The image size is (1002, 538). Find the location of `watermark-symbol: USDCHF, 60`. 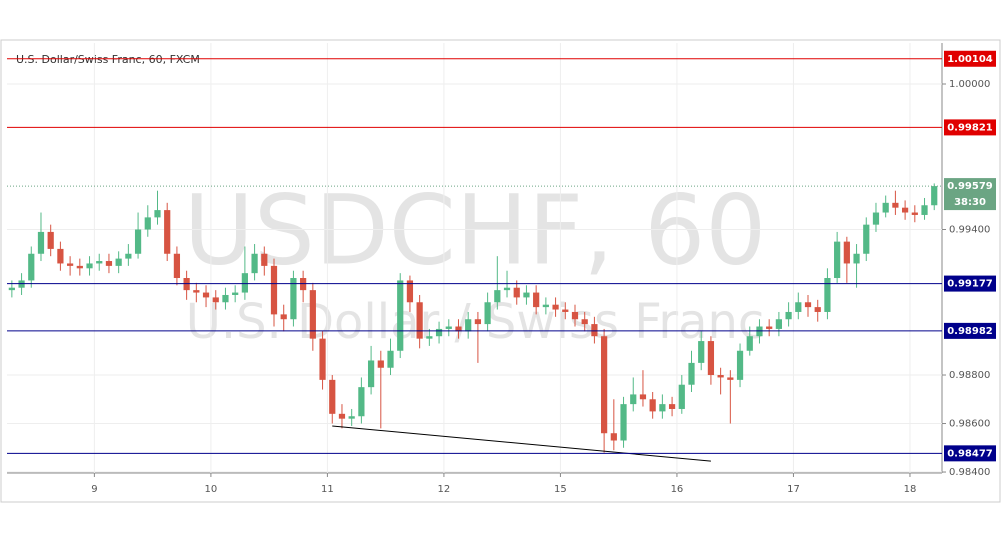

watermark-symbol: USDCHF, 60 is located at coordinates (475, 230).